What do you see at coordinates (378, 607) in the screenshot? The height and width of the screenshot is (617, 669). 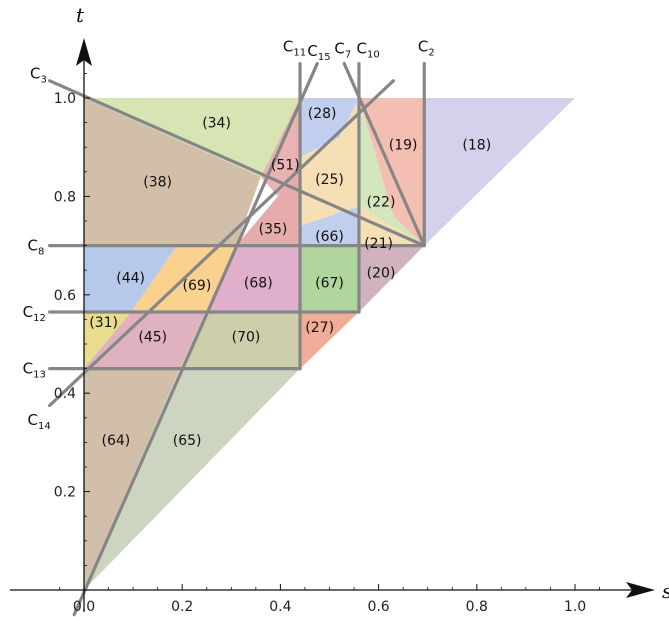 I see `x-tick-label: 0.6` at bounding box center [378, 607].